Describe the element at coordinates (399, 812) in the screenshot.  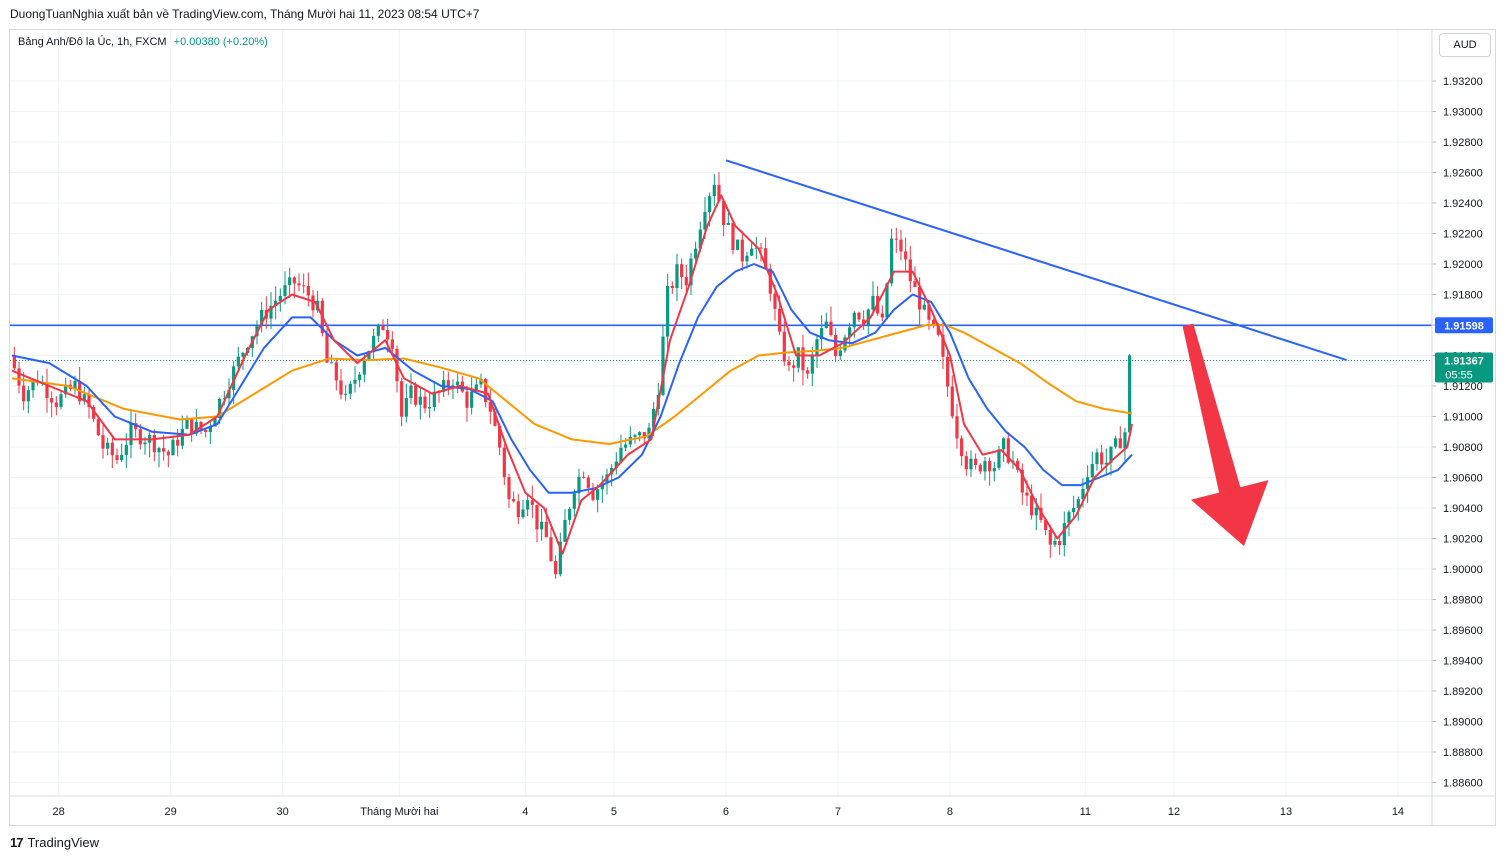
I see `x-tick-label: Tháng Mười hai` at that location.